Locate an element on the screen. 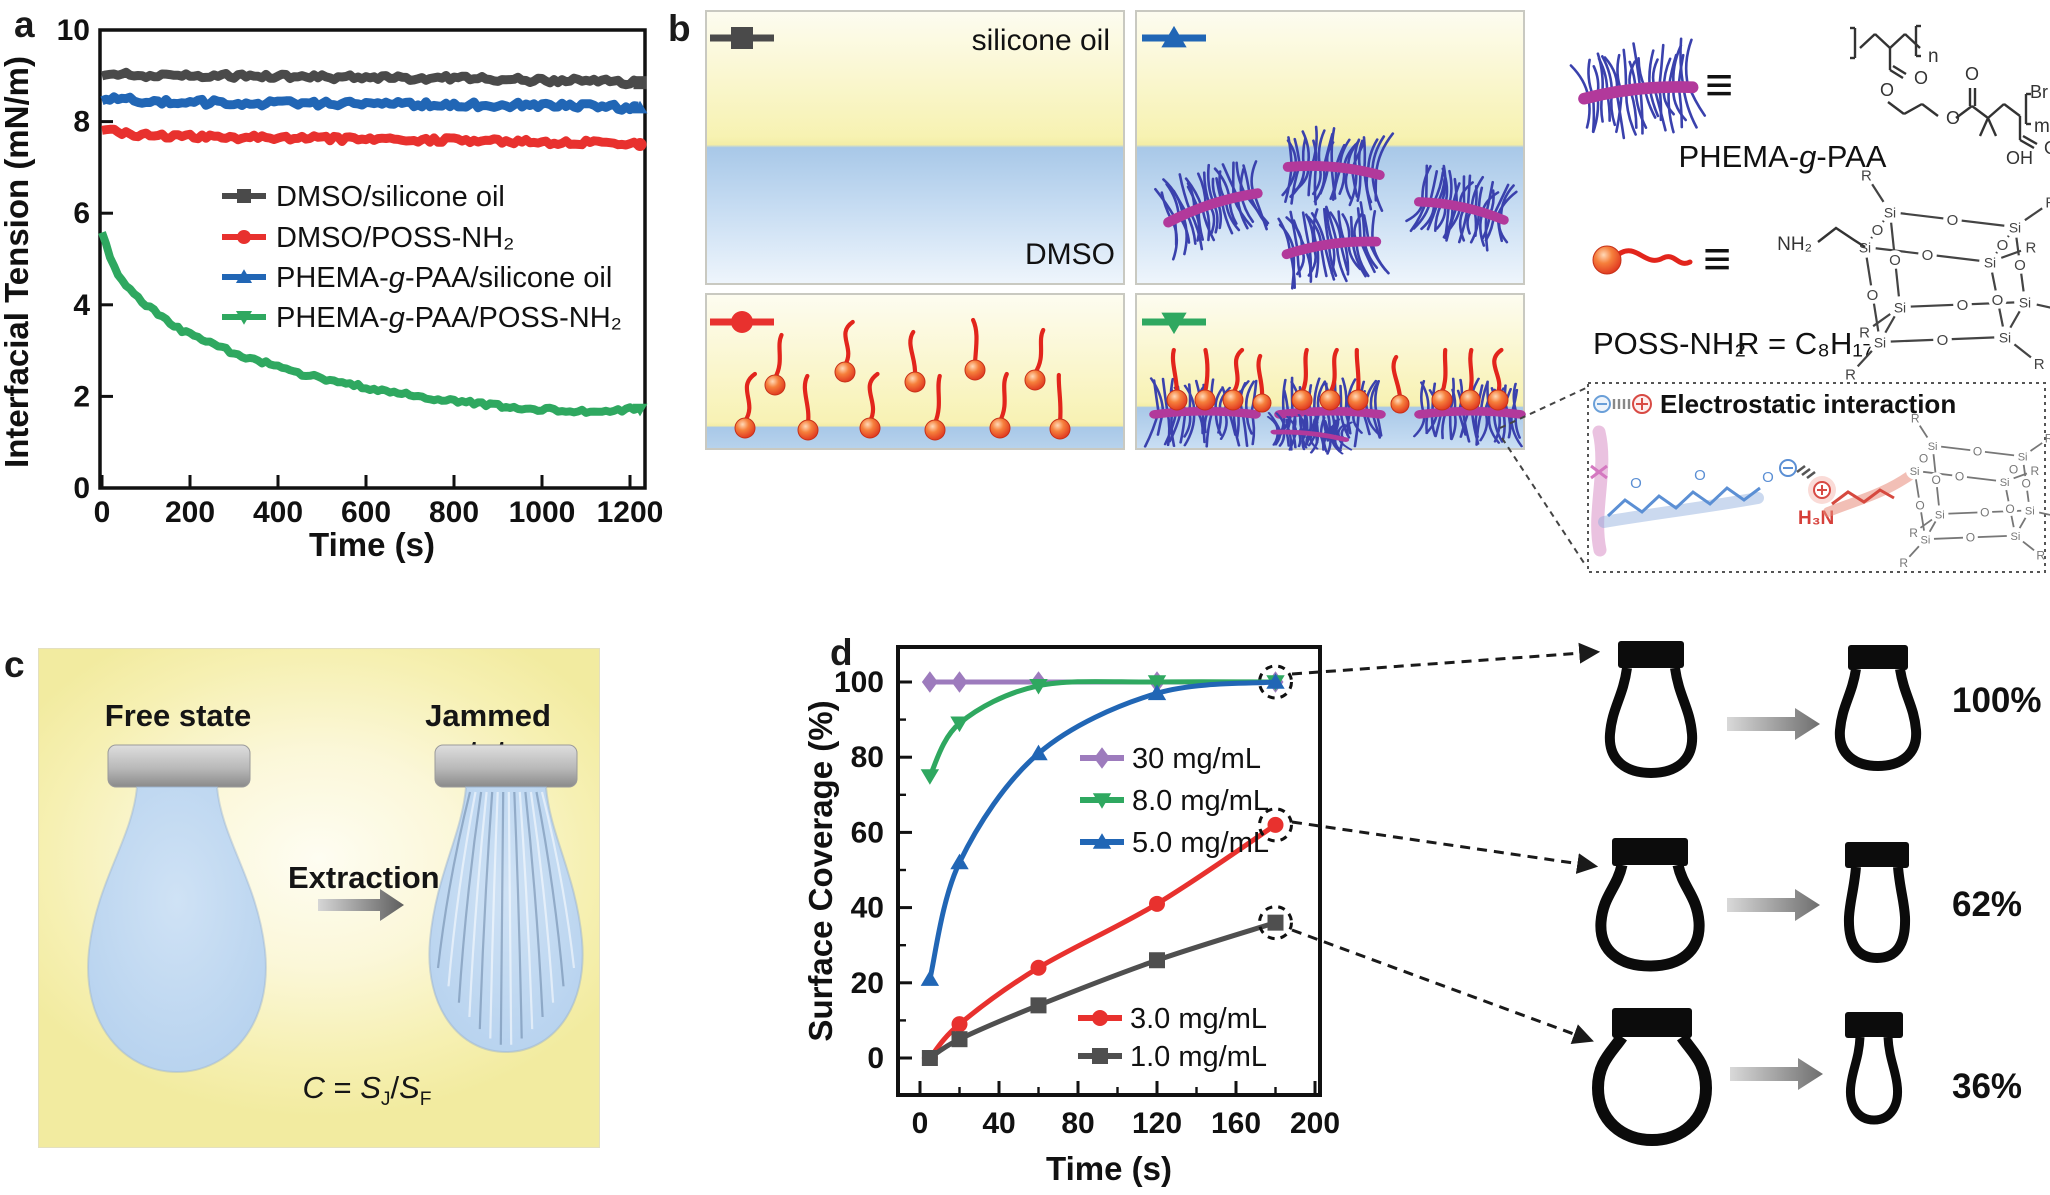 Image resolution: width=2050 pixels, height=1195 pixels. legend-label: 3.0 mg/mL is located at coordinates (1198, 1019).